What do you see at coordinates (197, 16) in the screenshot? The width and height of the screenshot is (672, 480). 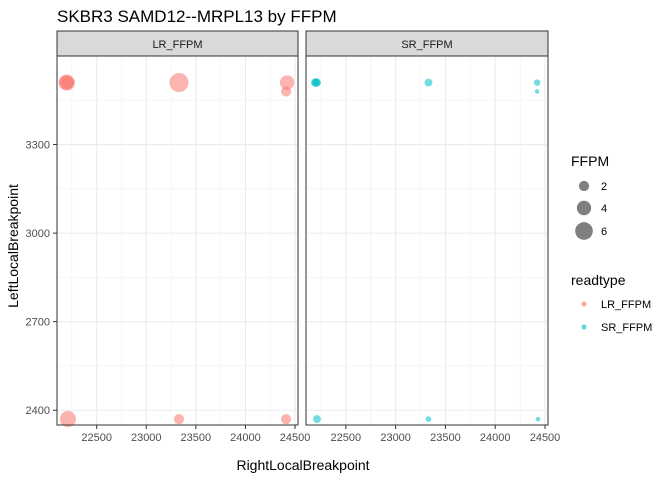 I see `chart-title: SKBR3 SAMD12--MRPL13 by FFPM` at bounding box center [197, 16].